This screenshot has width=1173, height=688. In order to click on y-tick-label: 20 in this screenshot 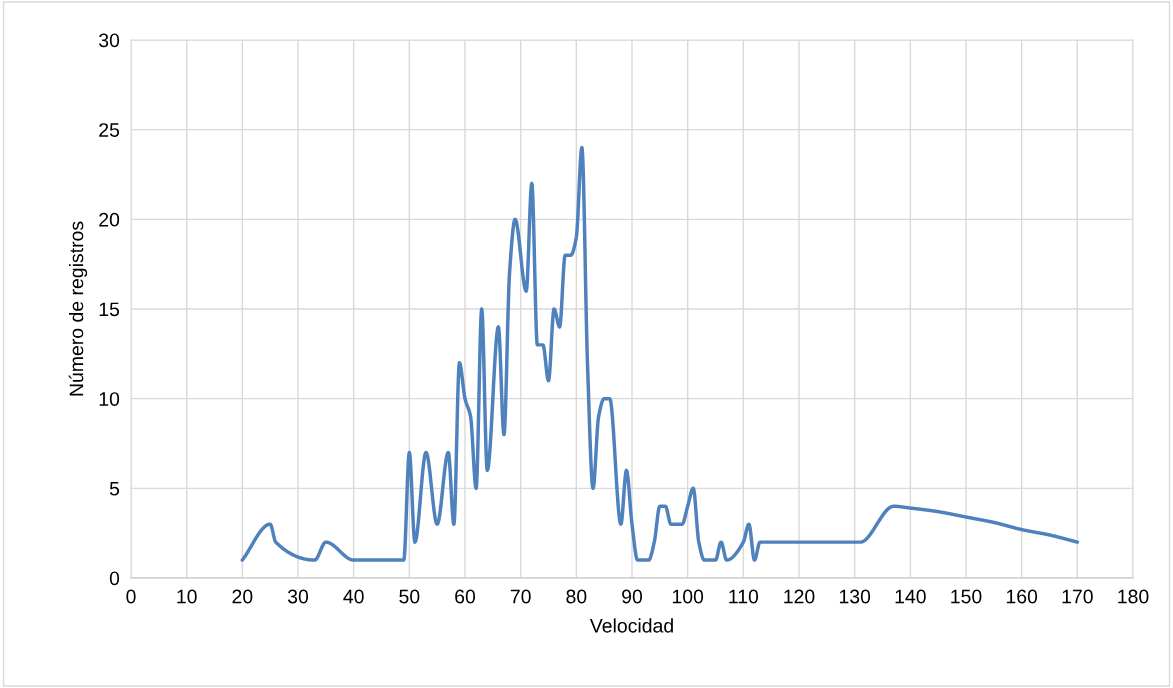, I will do `click(109, 219)`.